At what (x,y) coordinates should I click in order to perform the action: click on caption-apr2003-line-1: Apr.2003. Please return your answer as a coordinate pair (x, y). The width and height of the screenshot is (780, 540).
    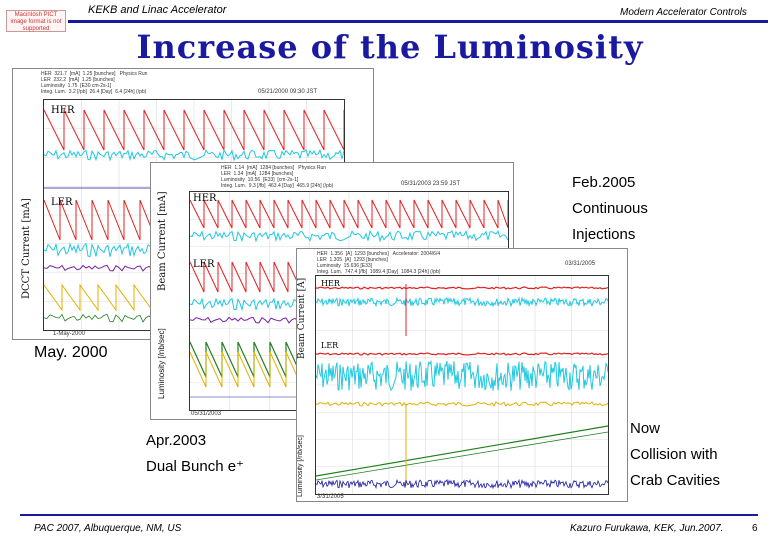
    Looking at the image, I should click on (176, 440).